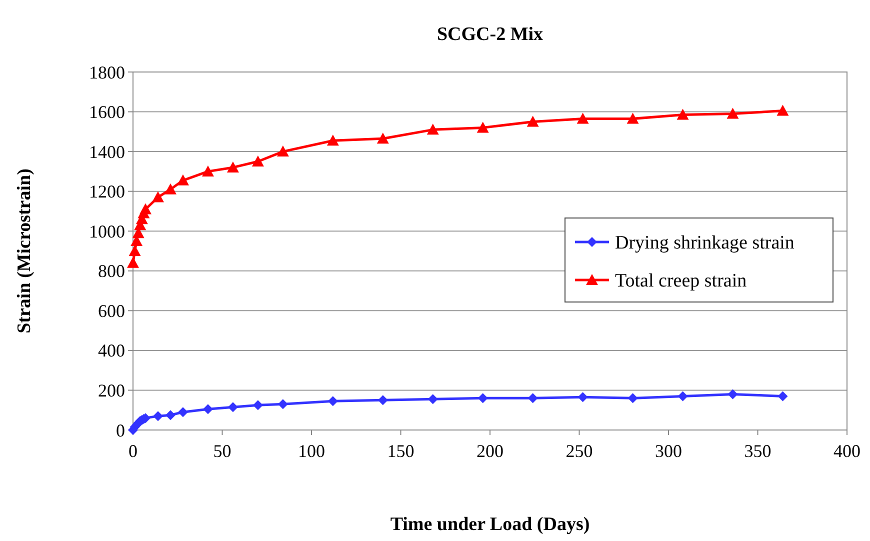  I want to click on y-tick-label: 800, so click(111, 271).